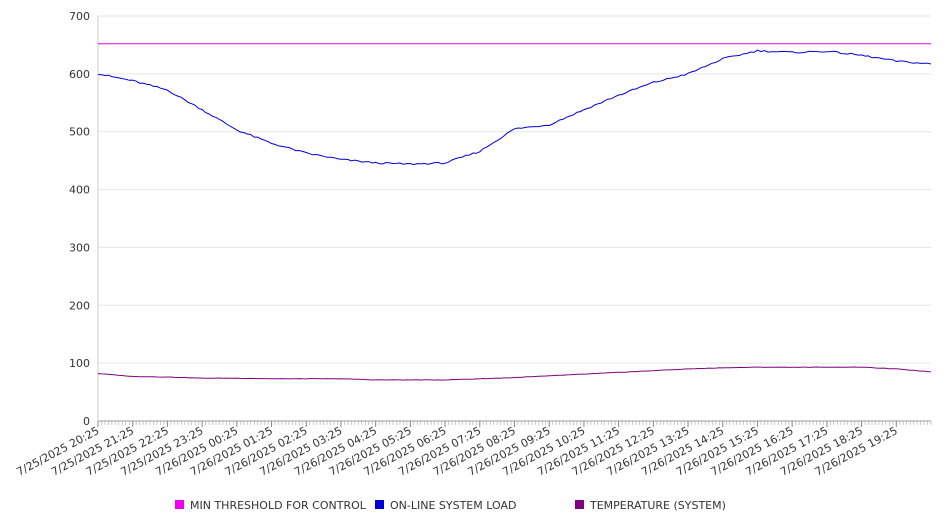  I want to click on y-tick-label: 700, so click(79, 16).